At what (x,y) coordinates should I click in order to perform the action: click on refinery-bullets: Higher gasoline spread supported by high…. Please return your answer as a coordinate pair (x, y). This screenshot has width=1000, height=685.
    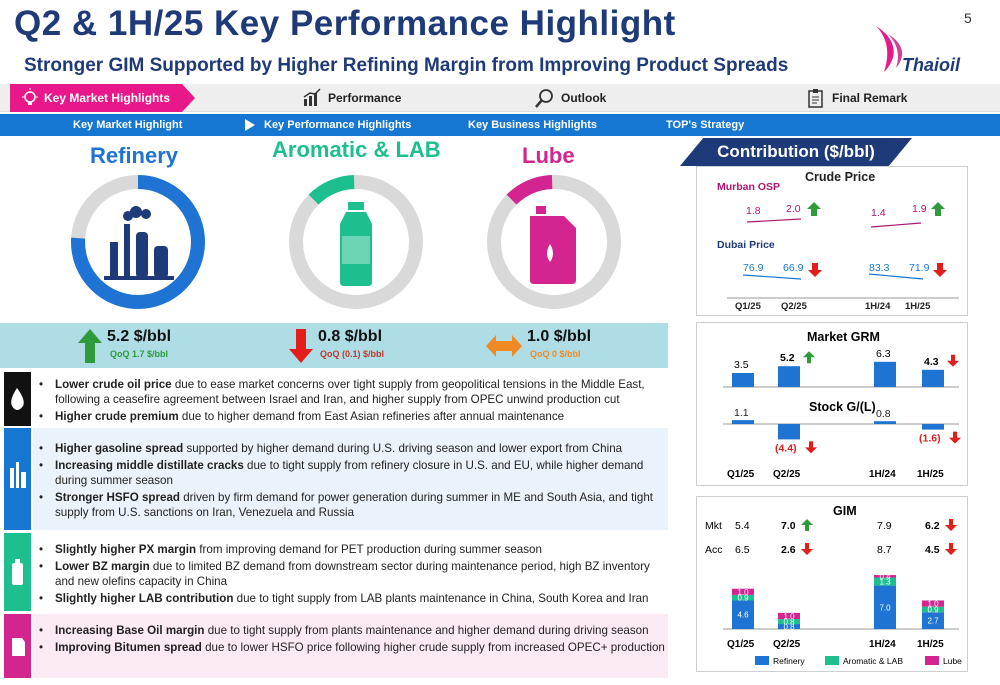
    Looking at the image, I should click on (351, 481).